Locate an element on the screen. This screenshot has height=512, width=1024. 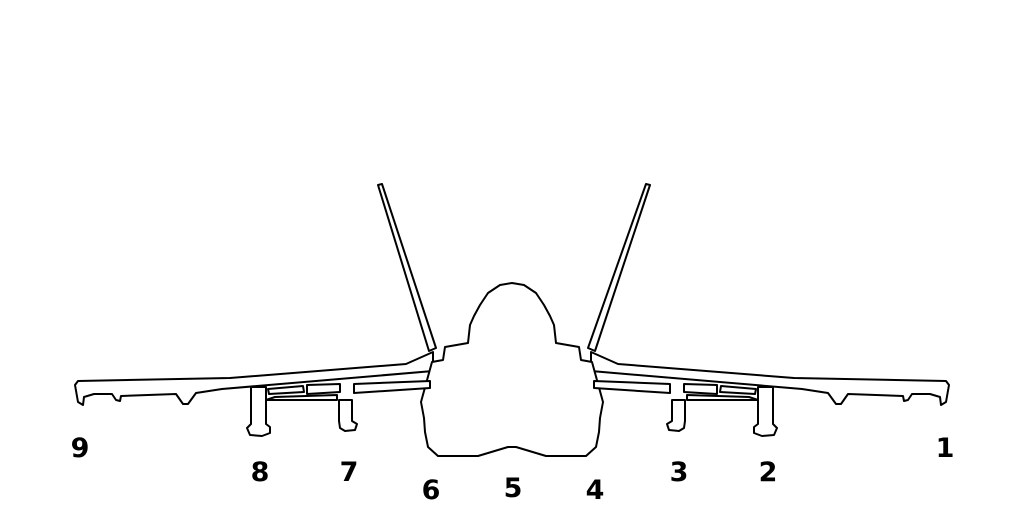
station-label-5: 5 is located at coordinates (513, 488).